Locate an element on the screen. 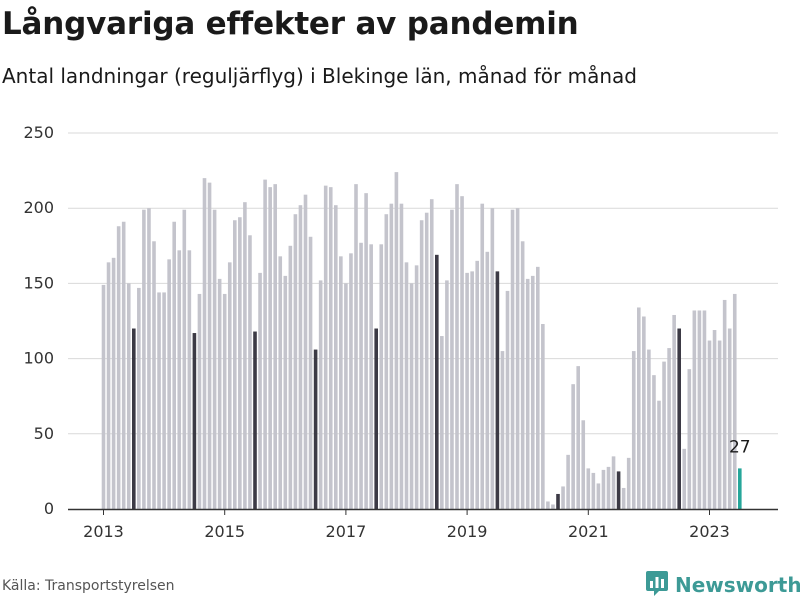  x-tick-label: 2023 is located at coordinates (709, 531).